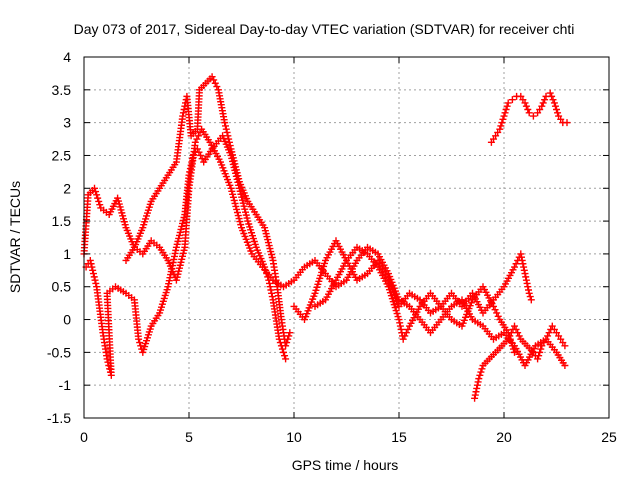  Describe the element at coordinates (294, 437) in the screenshot. I see `x-tick-label: 10` at that location.